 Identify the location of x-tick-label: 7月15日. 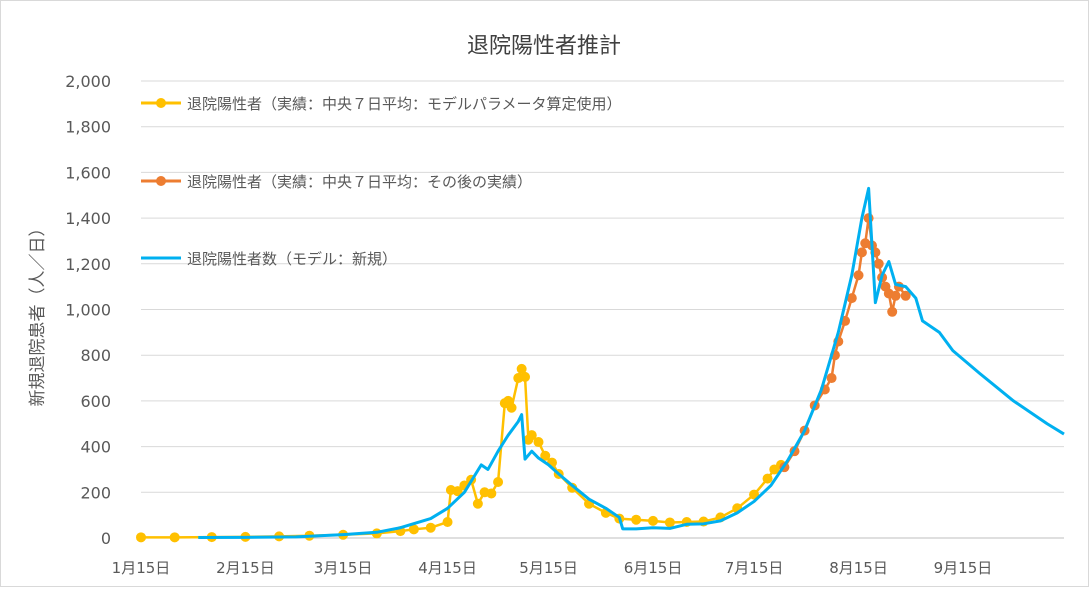
(754, 568).